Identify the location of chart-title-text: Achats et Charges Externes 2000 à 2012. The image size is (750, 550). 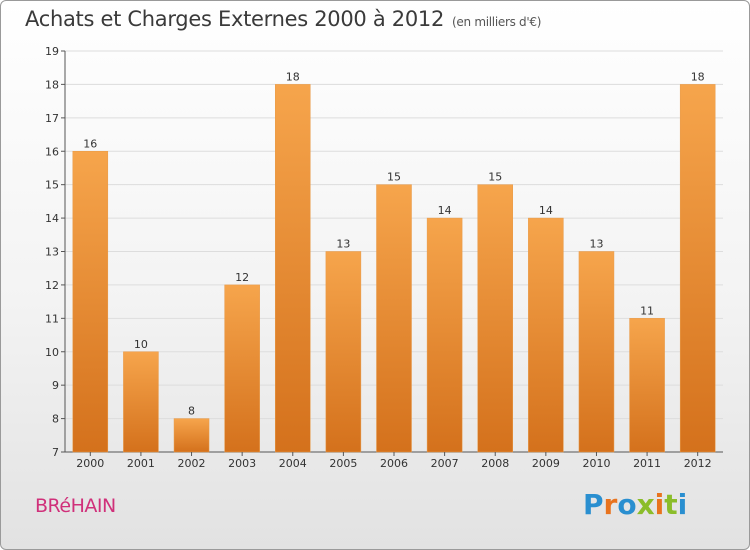
(235, 19).